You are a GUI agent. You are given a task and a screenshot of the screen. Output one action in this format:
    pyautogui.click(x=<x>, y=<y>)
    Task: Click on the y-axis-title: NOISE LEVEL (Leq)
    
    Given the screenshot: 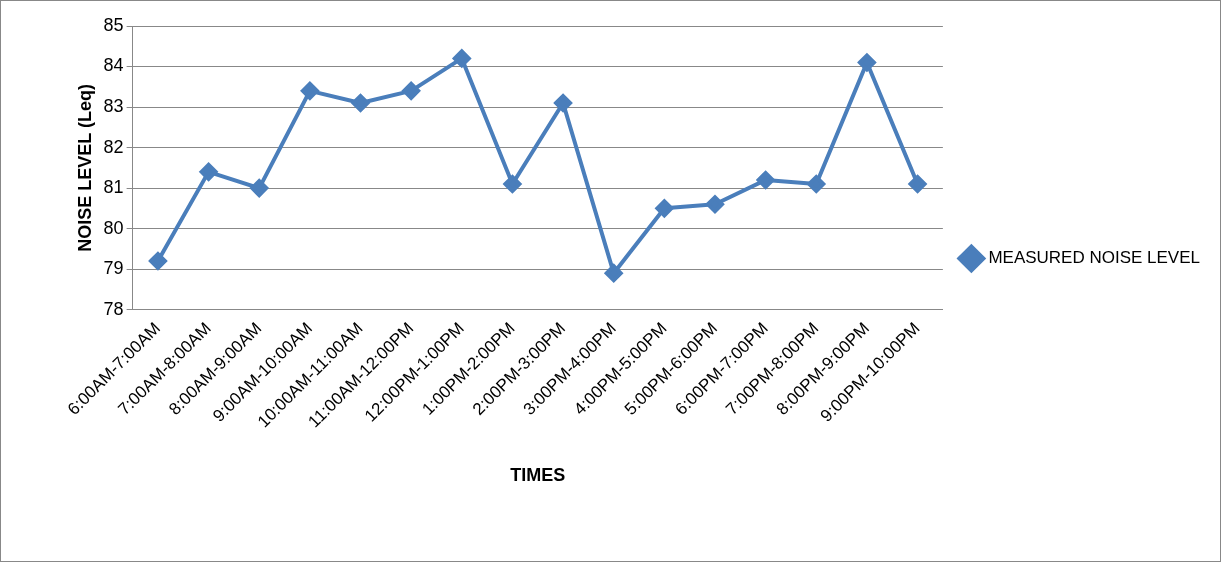 What is the action you would take?
    pyautogui.click(x=84, y=167)
    